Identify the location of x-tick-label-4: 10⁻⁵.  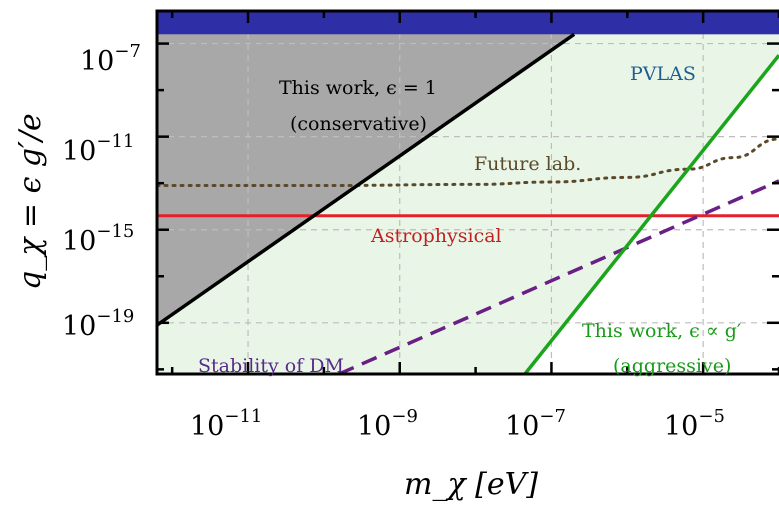
(694, 424).